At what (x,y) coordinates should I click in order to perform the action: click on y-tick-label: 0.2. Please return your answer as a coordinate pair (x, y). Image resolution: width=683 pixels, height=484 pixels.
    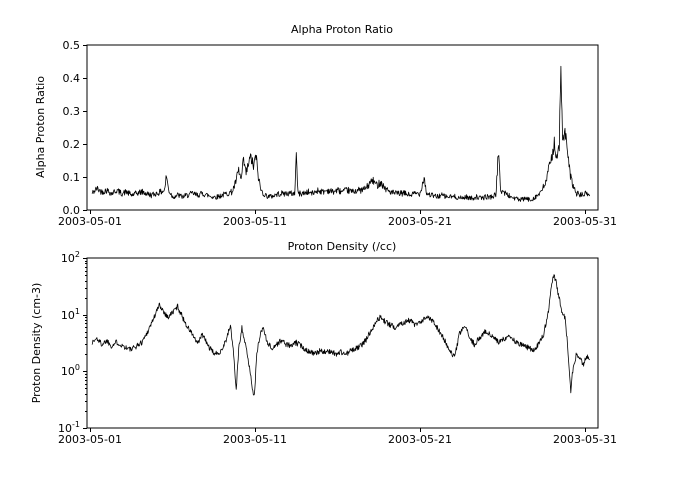
    Looking at the image, I should click on (72, 144).